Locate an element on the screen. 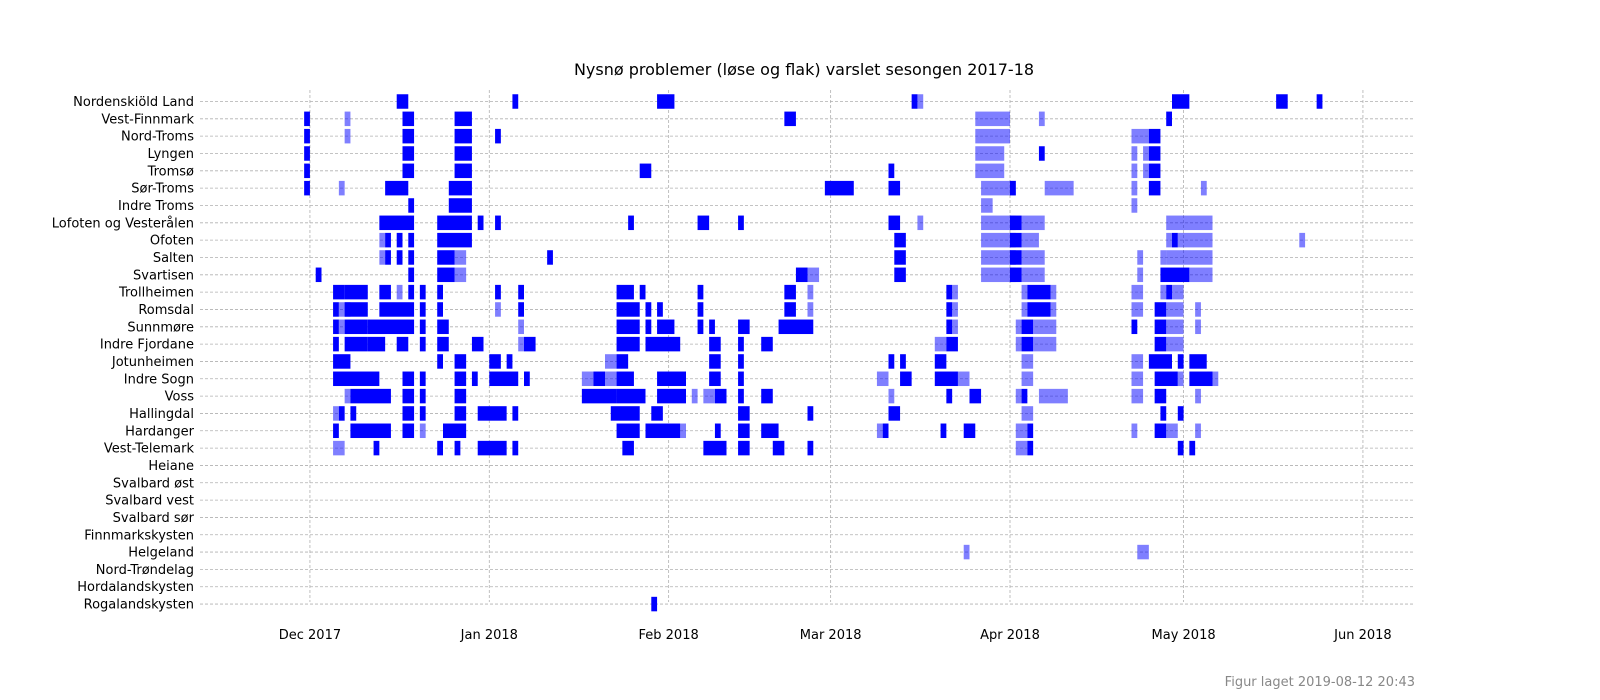 This screenshot has height=700, width=1600. y-tick-label: Indre Troms is located at coordinates (156, 206).